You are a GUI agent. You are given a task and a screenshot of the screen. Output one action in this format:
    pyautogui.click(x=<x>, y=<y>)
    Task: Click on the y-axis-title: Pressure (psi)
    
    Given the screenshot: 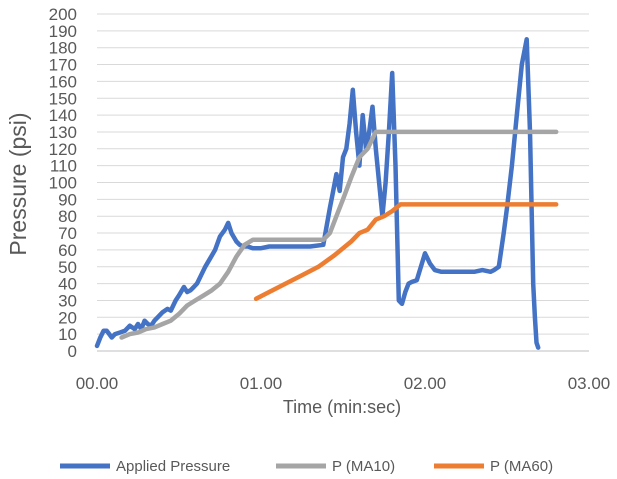 What is the action you would take?
    pyautogui.click(x=18, y=183)
    